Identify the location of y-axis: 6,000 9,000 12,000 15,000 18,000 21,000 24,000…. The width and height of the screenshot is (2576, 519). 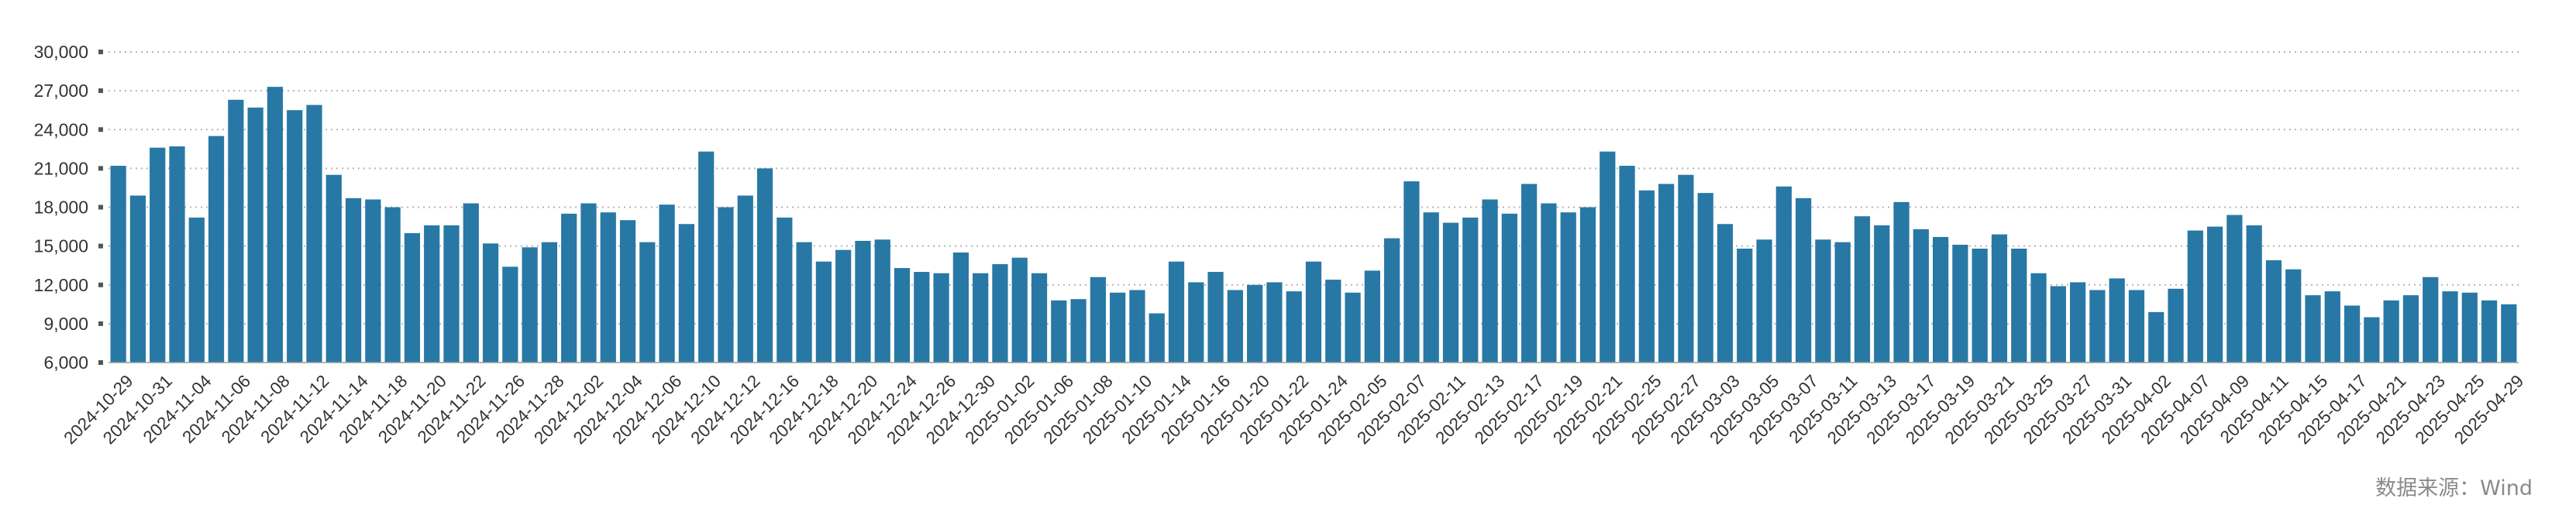
(68, 207).